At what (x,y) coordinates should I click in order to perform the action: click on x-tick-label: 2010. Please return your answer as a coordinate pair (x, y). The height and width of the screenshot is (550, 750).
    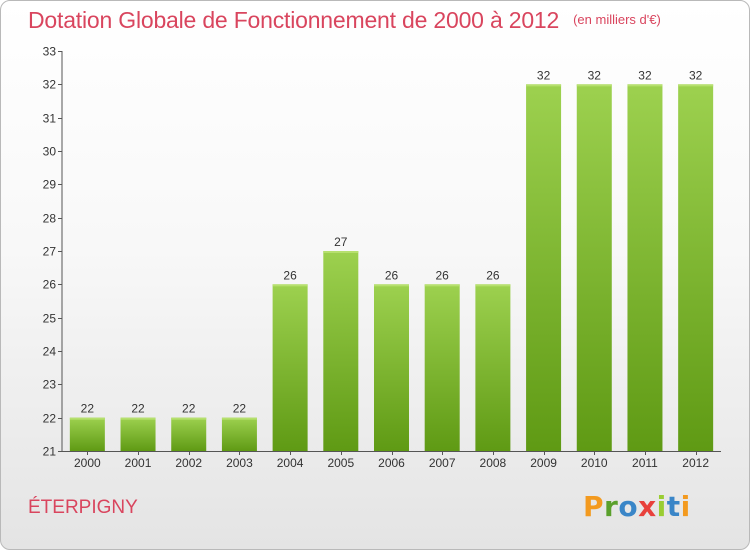
    Looking at the image, I should click on (594, 463).